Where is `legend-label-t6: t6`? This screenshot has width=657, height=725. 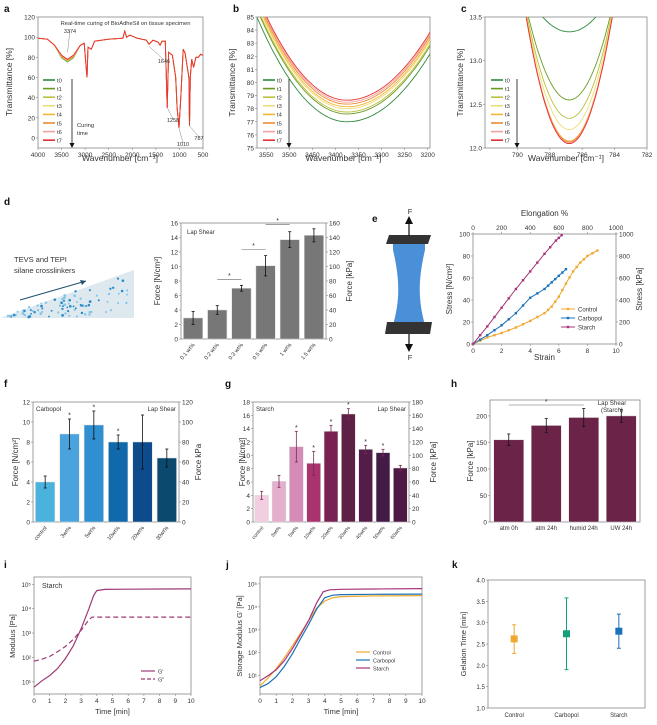 legend-label-t6: t6 is located at coordinates (507, 133).